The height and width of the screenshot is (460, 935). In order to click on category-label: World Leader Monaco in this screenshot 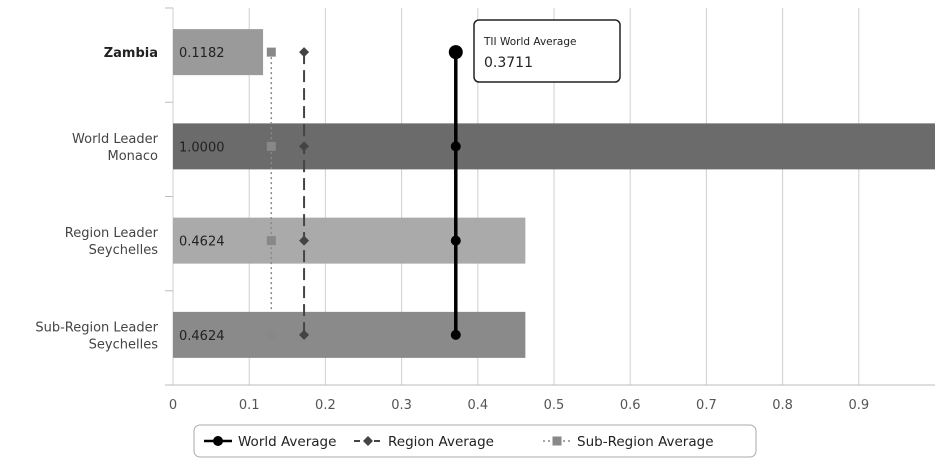, I will do `click(115, 148)`.